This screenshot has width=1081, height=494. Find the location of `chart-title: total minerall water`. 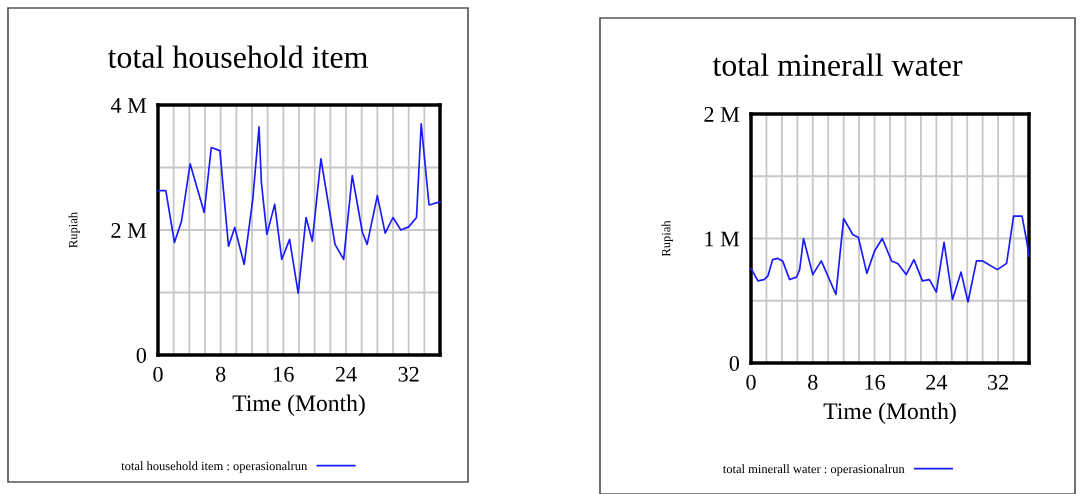

chart-title: total minerall water is located at coordinates (837, 64).